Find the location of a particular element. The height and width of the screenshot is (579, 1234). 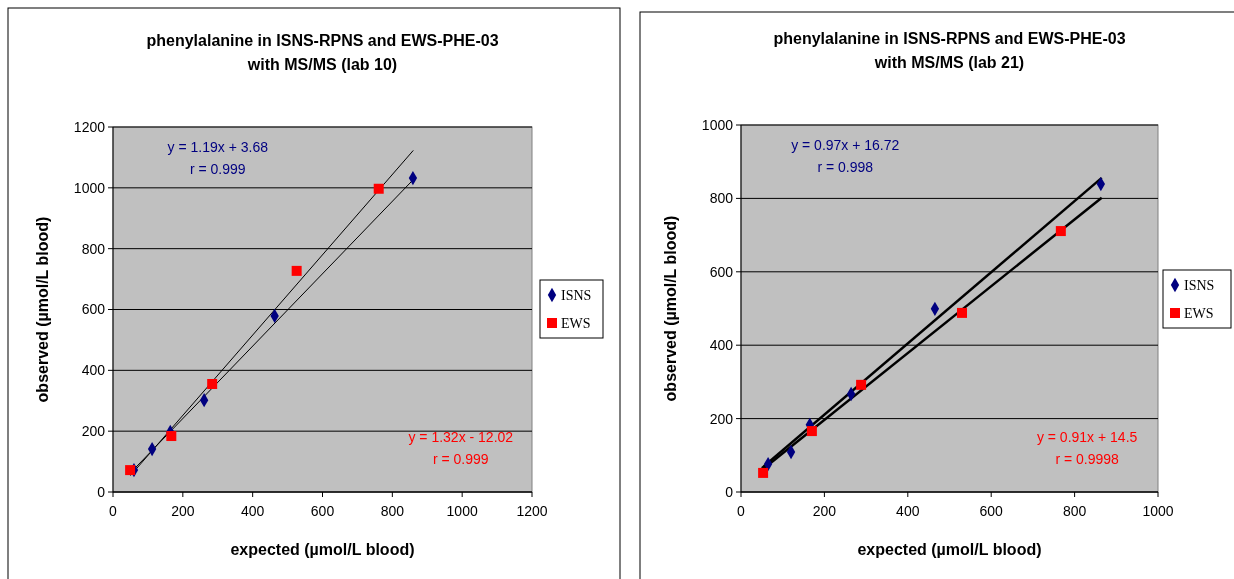

y-tick-label: 1200 is located at coordinates (89, 126).